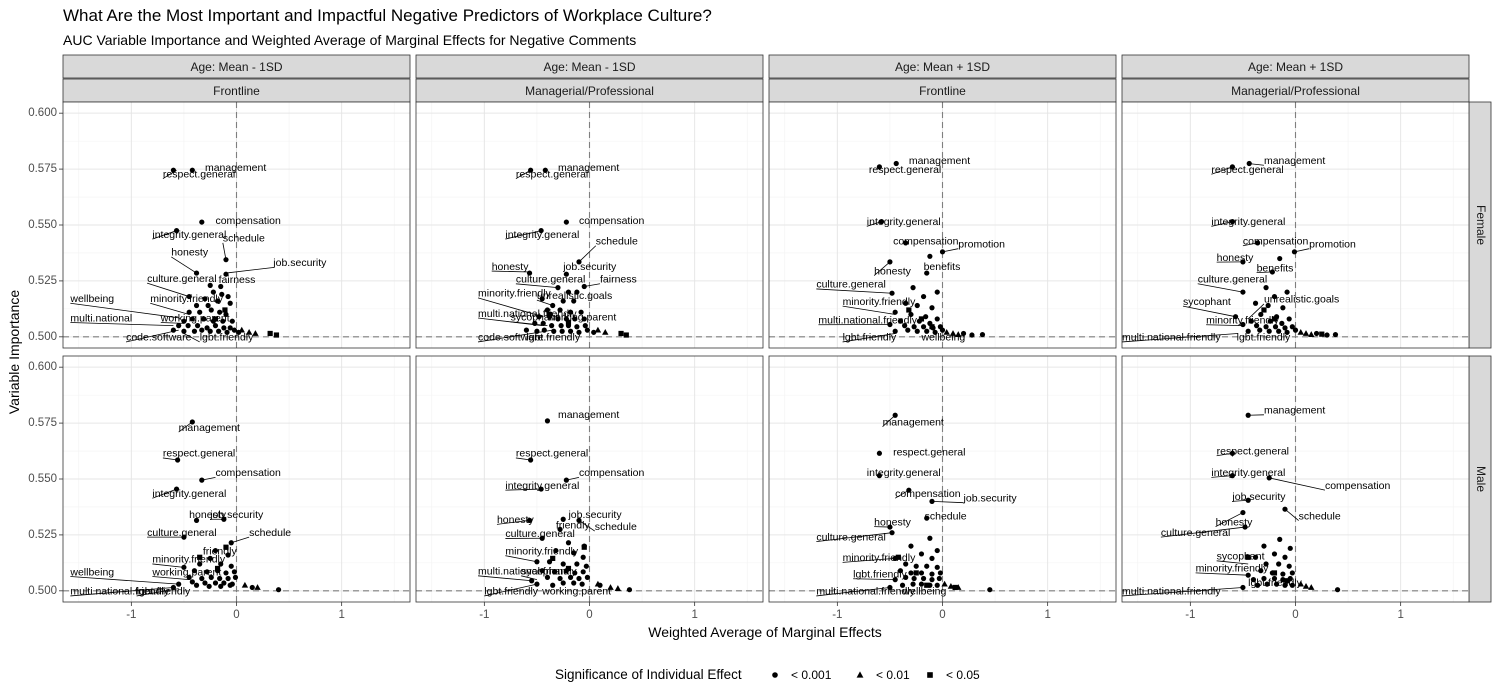 Image resolution: width=1500 pixels, height=700 pixels. What do you see at coordinates (930, 675) in the screenshot?
I see `legend-key-square` at bounding box center [930, 675].